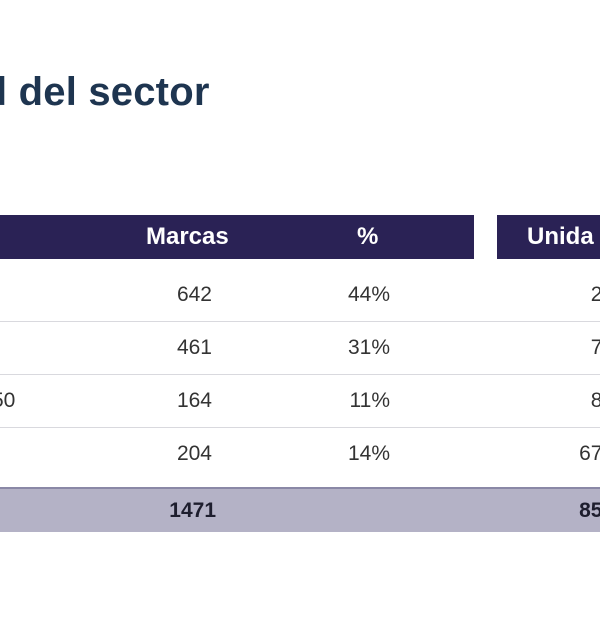 The width and height of the screenshot is (600, 631). Describe the element at coordinates (368, 236) in the screenshot. I see `header-percent: %` at that location.